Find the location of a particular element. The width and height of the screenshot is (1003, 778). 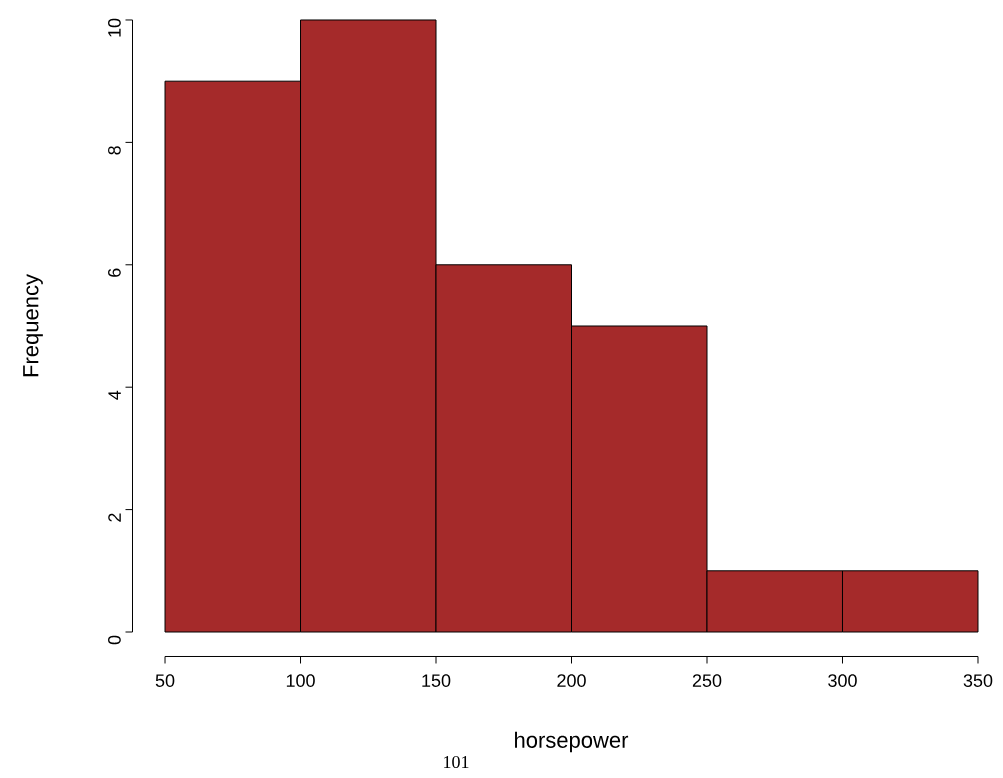

y-tick-label: 2 is located at coordinates (114, 517).